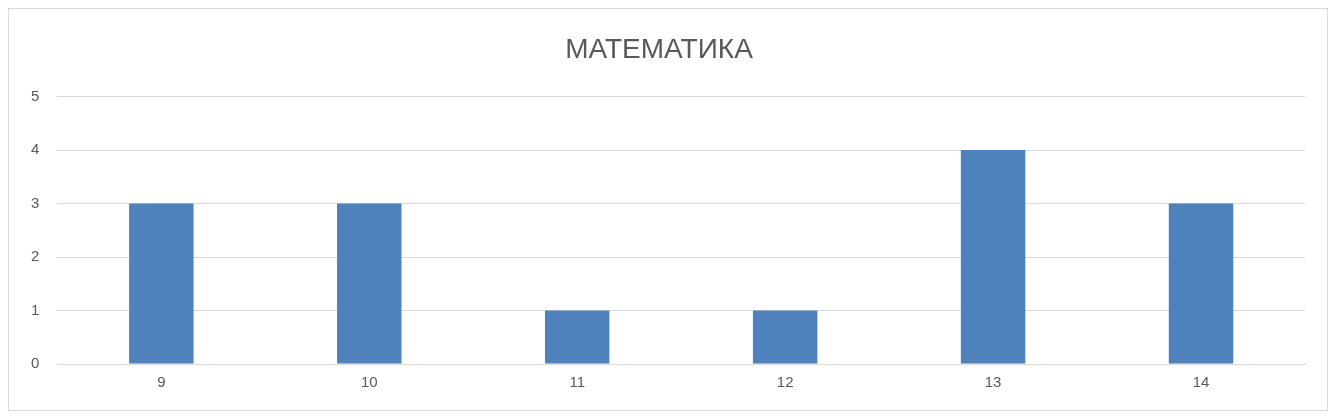 This screenshot has height=419, width=1336. Describe the element at coordinates (161, 382) in the screenshot. I see `x-tick-label: 9` at that location.